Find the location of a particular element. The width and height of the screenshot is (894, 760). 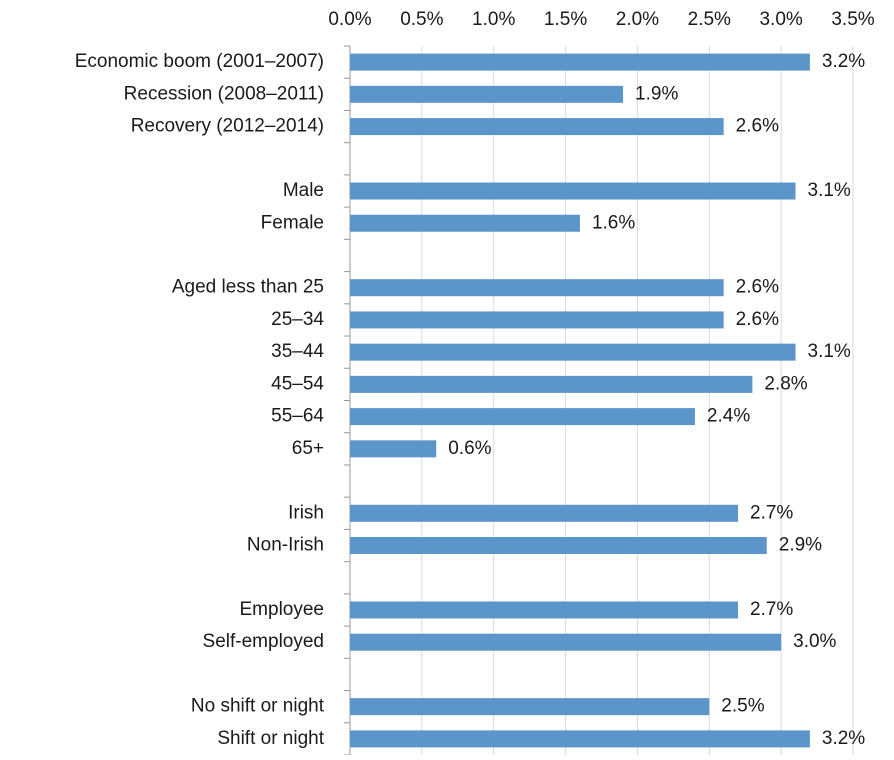

y-tick-label: 45–54 is located at coordinates (297, 383).